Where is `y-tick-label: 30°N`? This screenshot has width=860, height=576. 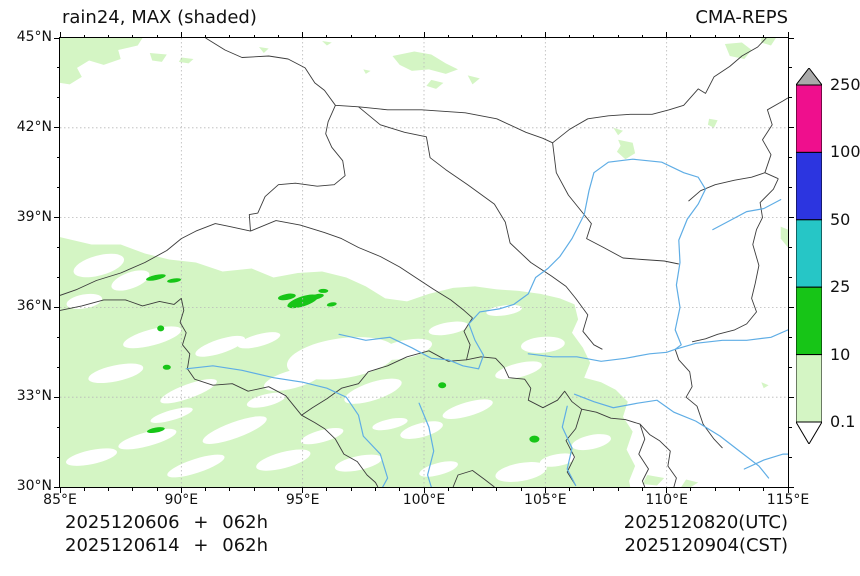
y-tick-label: 30°N is located at coordinates (34, 486).